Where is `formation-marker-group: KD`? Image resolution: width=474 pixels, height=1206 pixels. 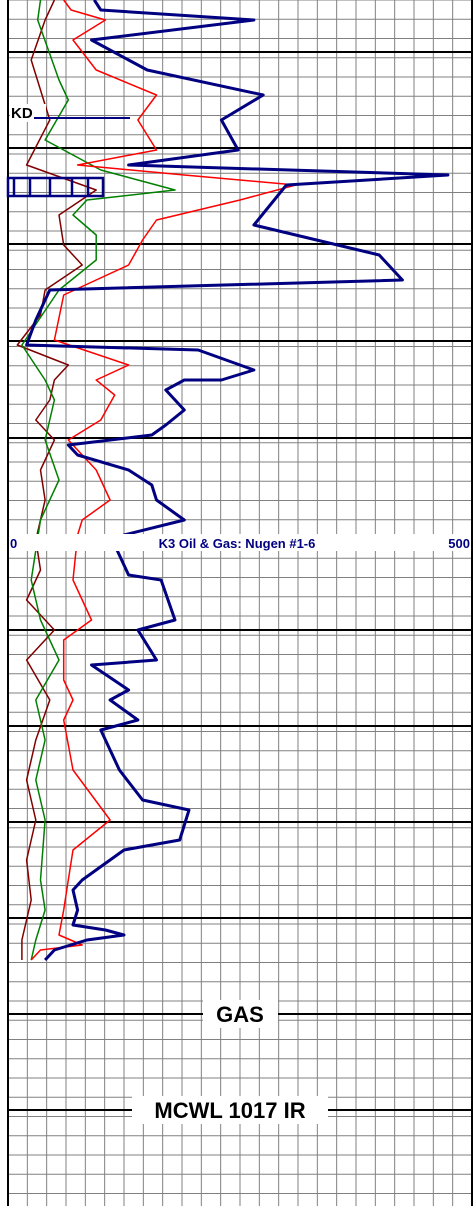
formation-marker-group: KD is located at coordinates (68, 151).